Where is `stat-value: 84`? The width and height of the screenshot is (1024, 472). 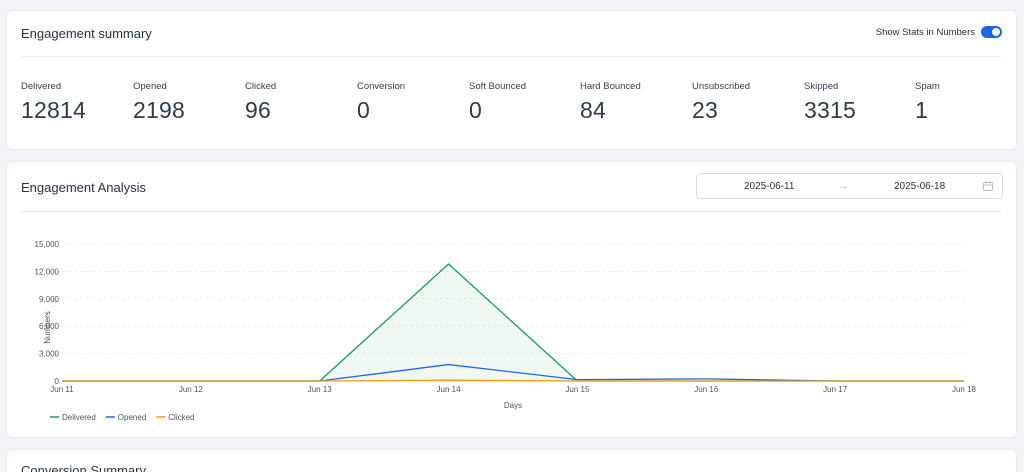 stat-value: 84 is located at coordinates (593, 110).